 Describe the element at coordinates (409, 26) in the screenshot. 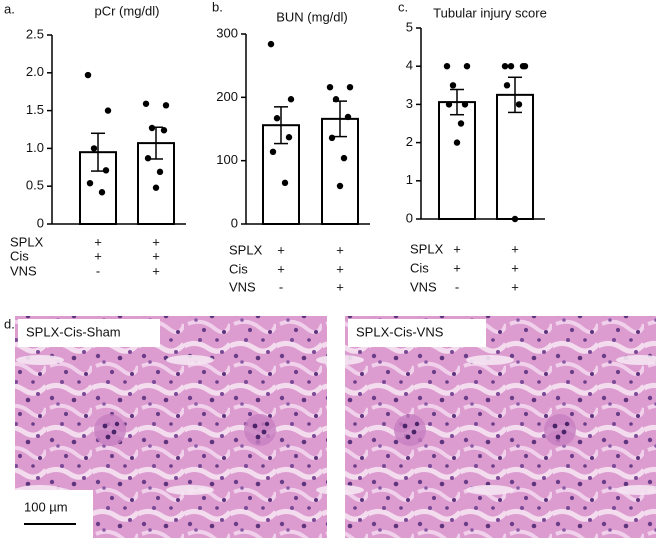

I see `y-tick-label: 5` at that location.